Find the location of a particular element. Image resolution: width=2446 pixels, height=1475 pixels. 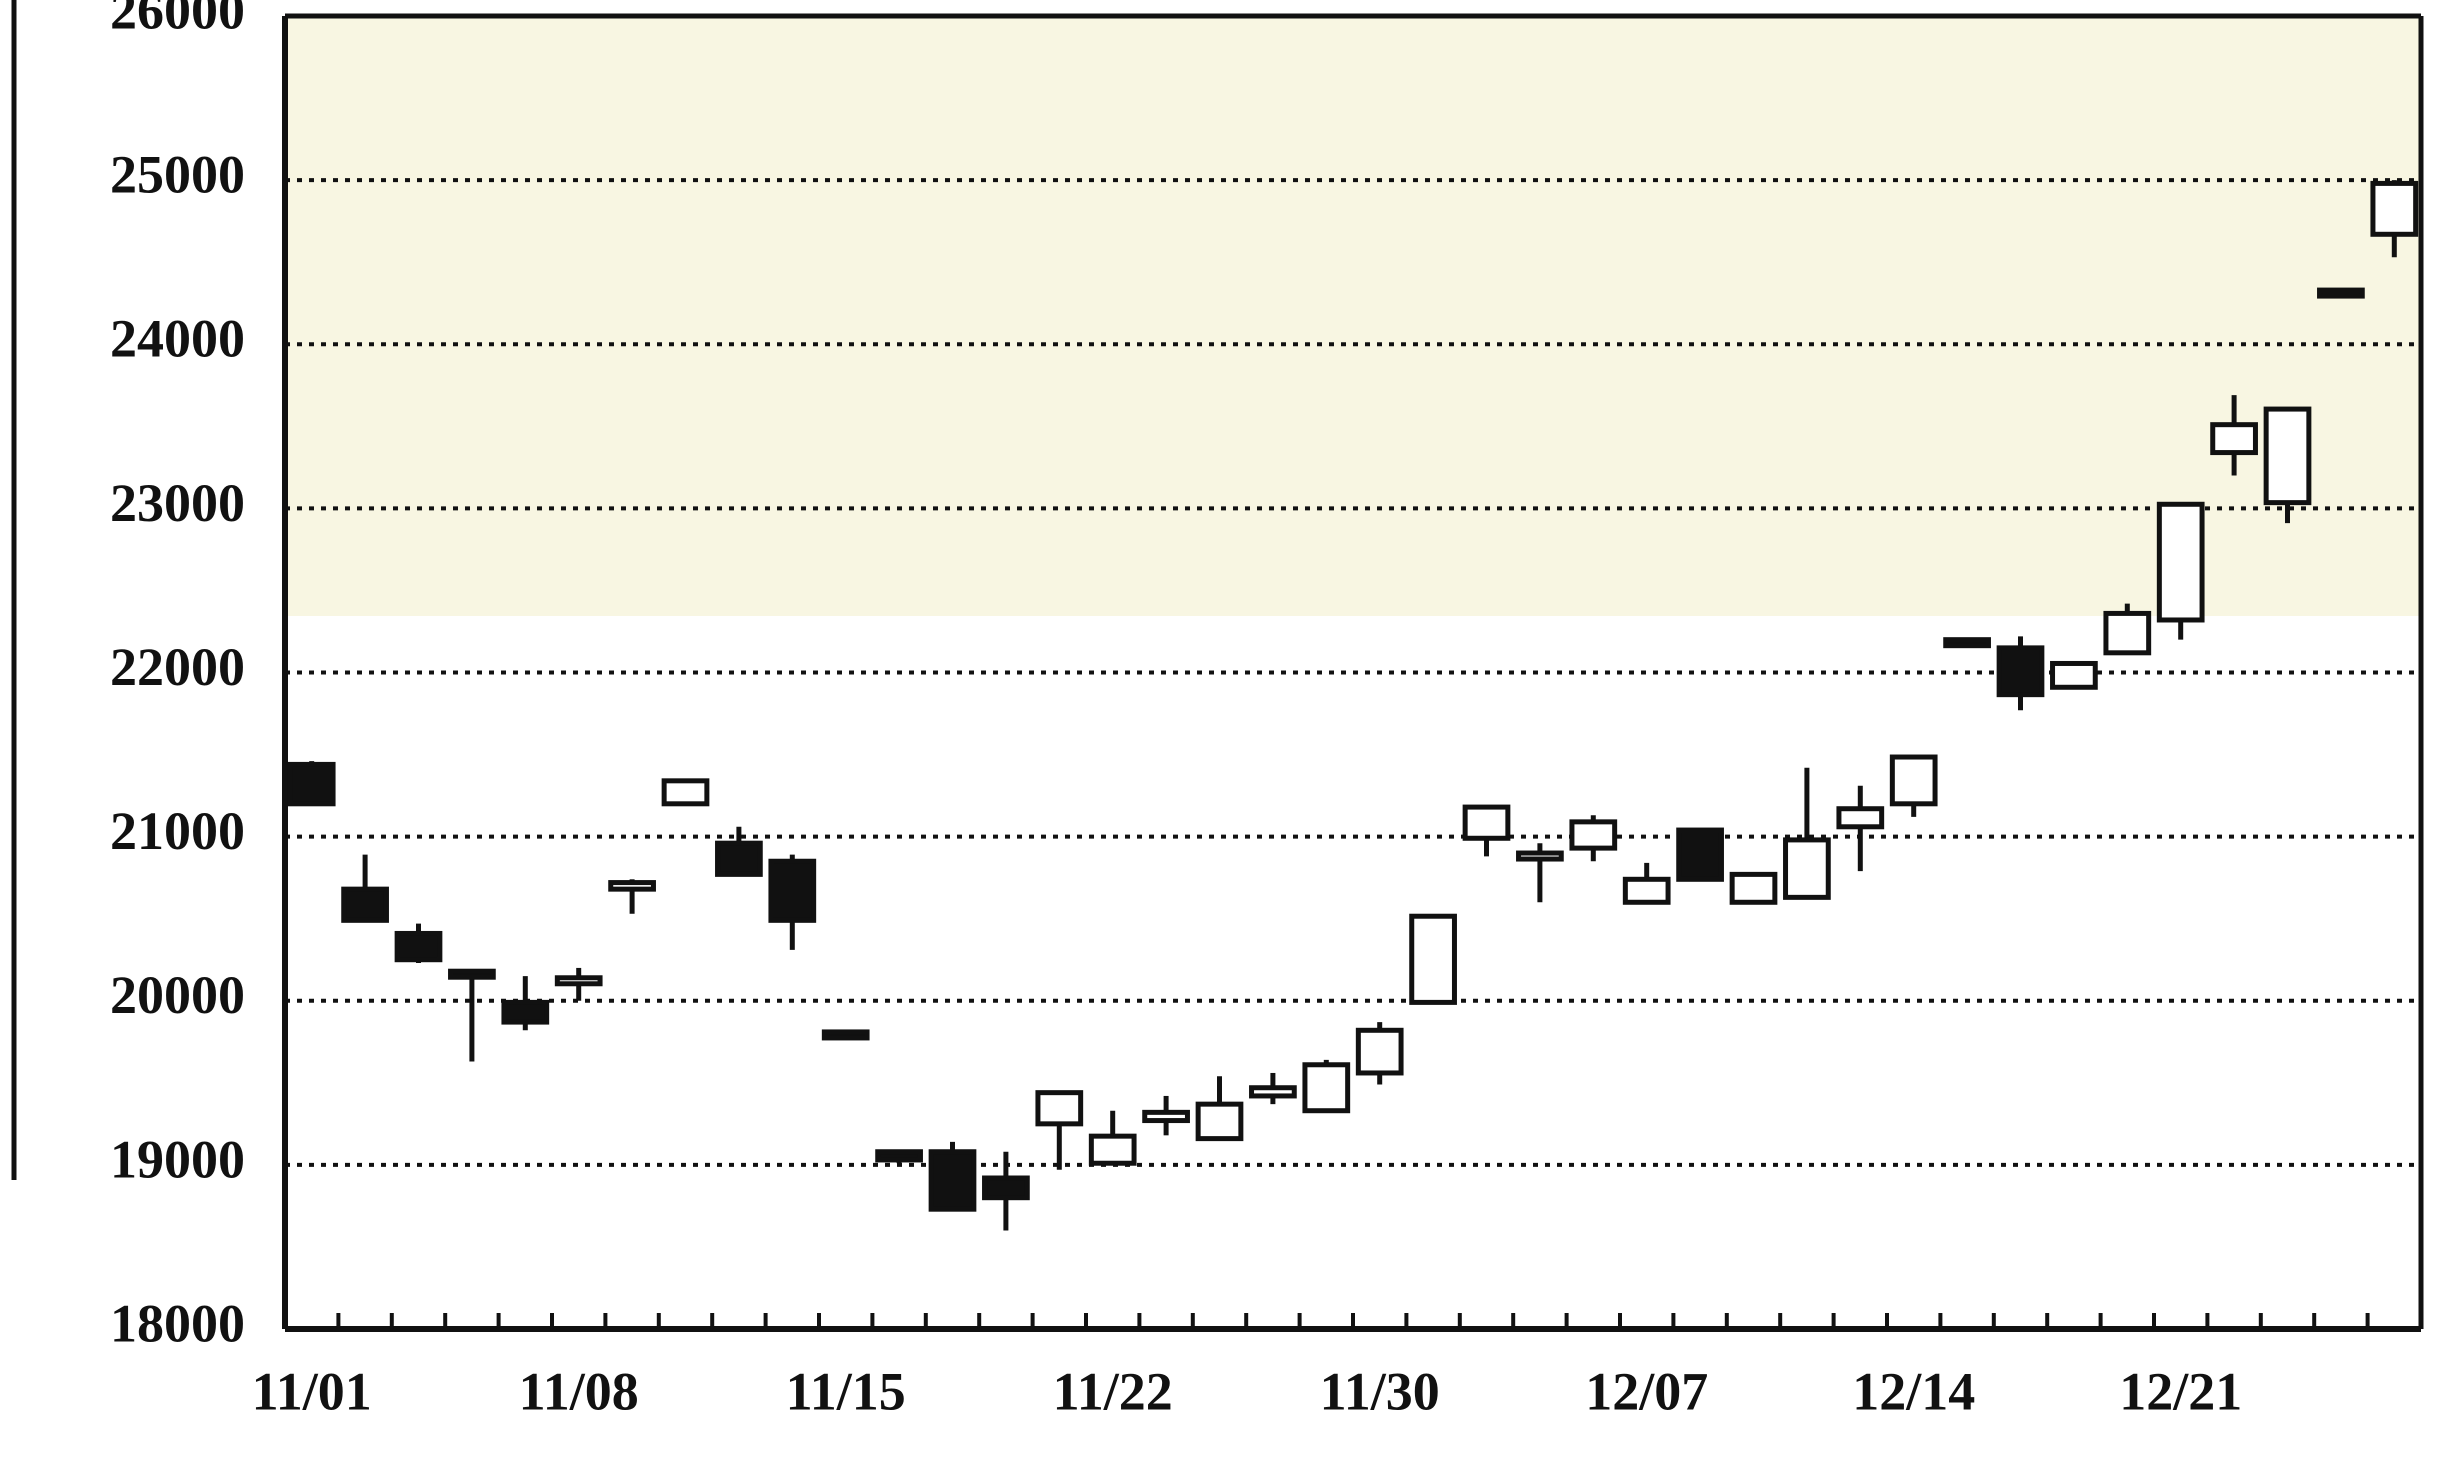

y-tick-label: 23000 is located at coordinates (177, 503).